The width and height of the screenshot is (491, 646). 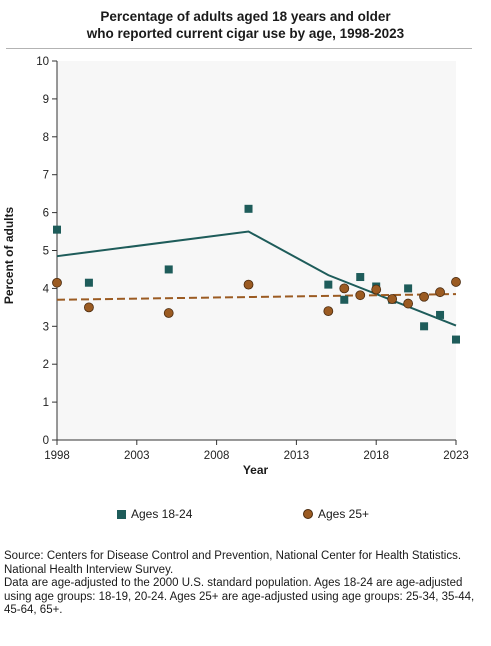 I want to click on y-tick-label: 5, so click(x=46, y=252).